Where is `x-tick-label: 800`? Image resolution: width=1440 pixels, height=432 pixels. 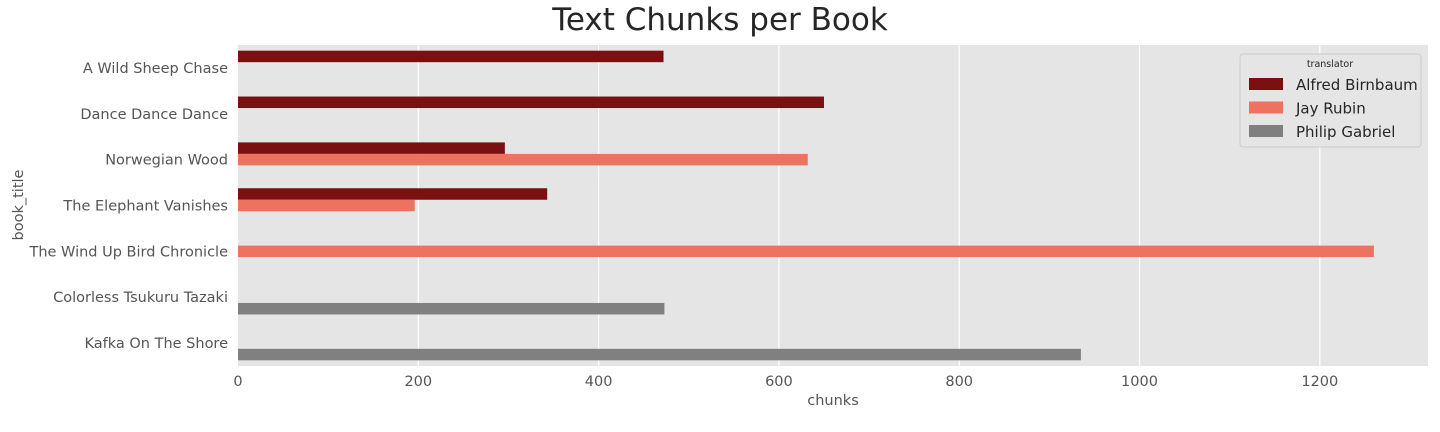
x-tick-label: 800 is located at coordinates (959, 382).